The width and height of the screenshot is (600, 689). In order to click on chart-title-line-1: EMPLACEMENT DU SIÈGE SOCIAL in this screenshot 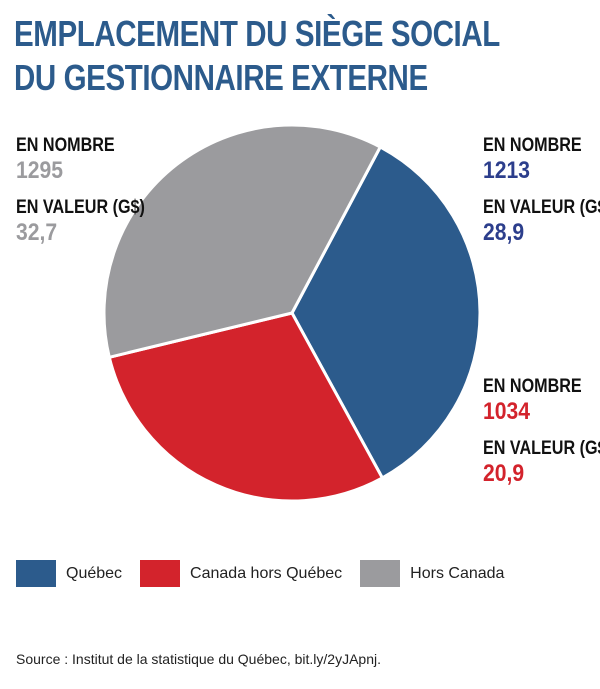, I will do `click(257, 33)`.